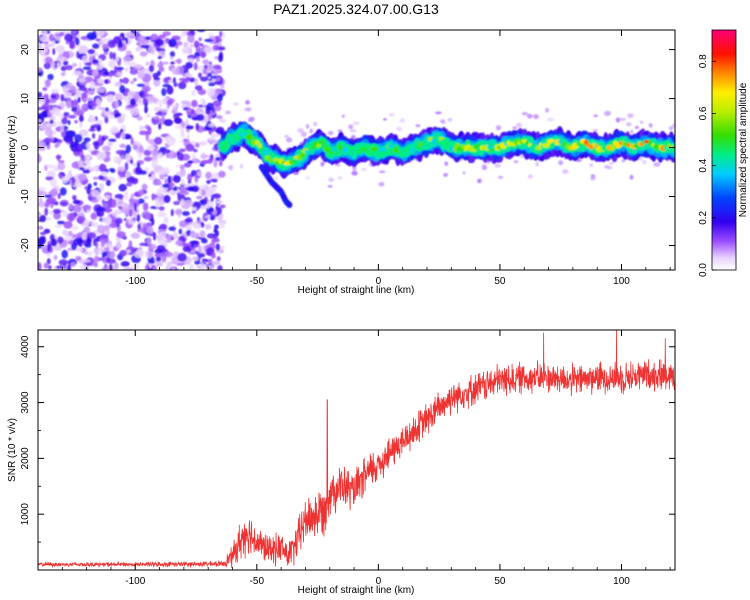 Image resolution: width=750 pixels, height=600 pixels. Describe the element at coordinates (703, 61) in the screenshot. I see `colorbar-tick-label: 0.8` at that location.